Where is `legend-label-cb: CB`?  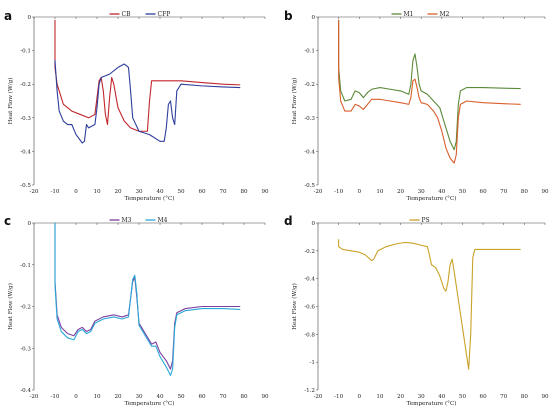
legend-label-cb: CB is located at coordinates (127, 14).